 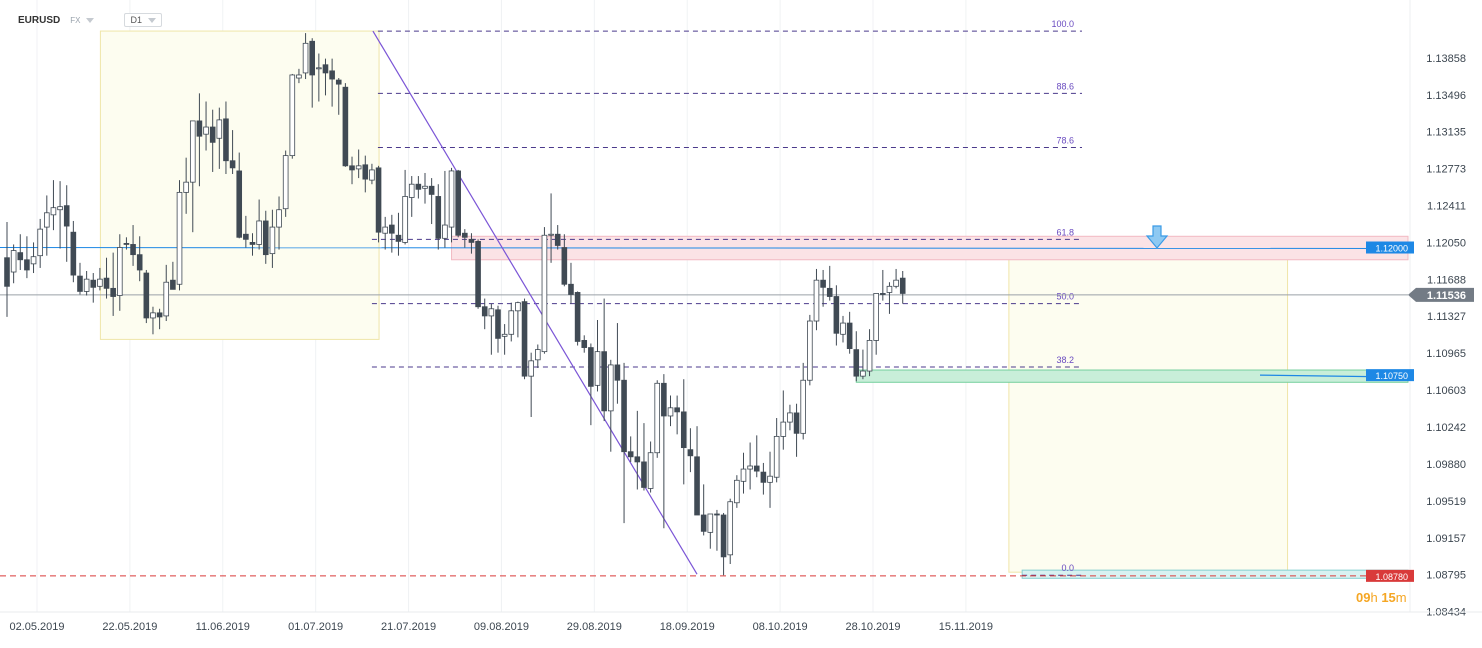 What do you see at coordinates (39, 20) in the screenshot?
I see `symbol-label: EURUSD` at bounding box center [39, 20].